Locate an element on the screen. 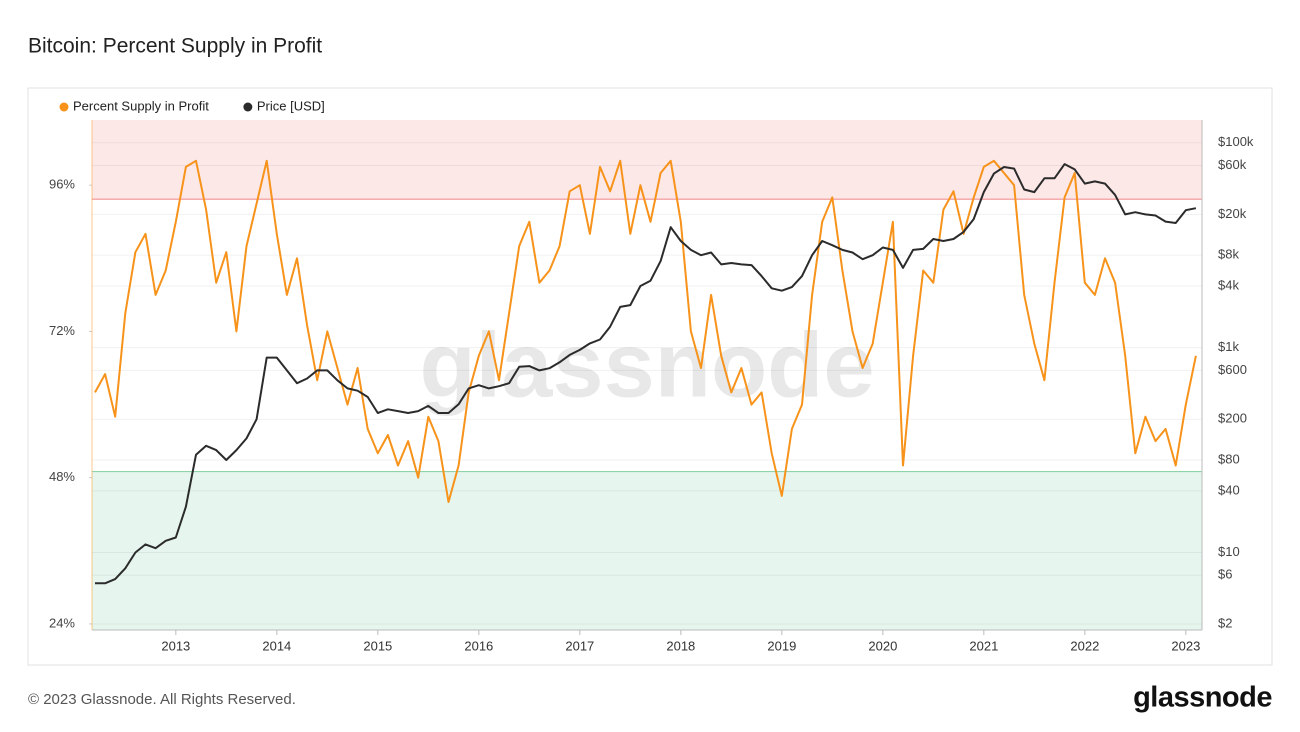 The width and height of the screenshot is (1300, 732). legend-label: Price [USD] is located at coordinates (291, 105).